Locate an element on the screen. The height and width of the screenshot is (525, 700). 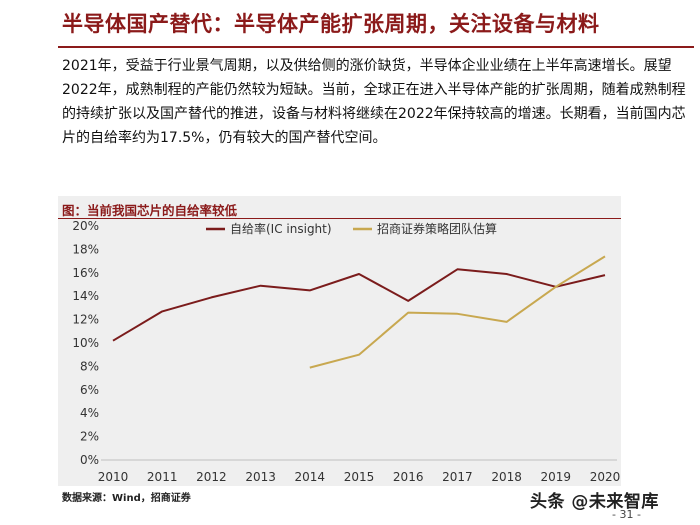
y-tick-label: 0% is located at coordinates (89, 460).